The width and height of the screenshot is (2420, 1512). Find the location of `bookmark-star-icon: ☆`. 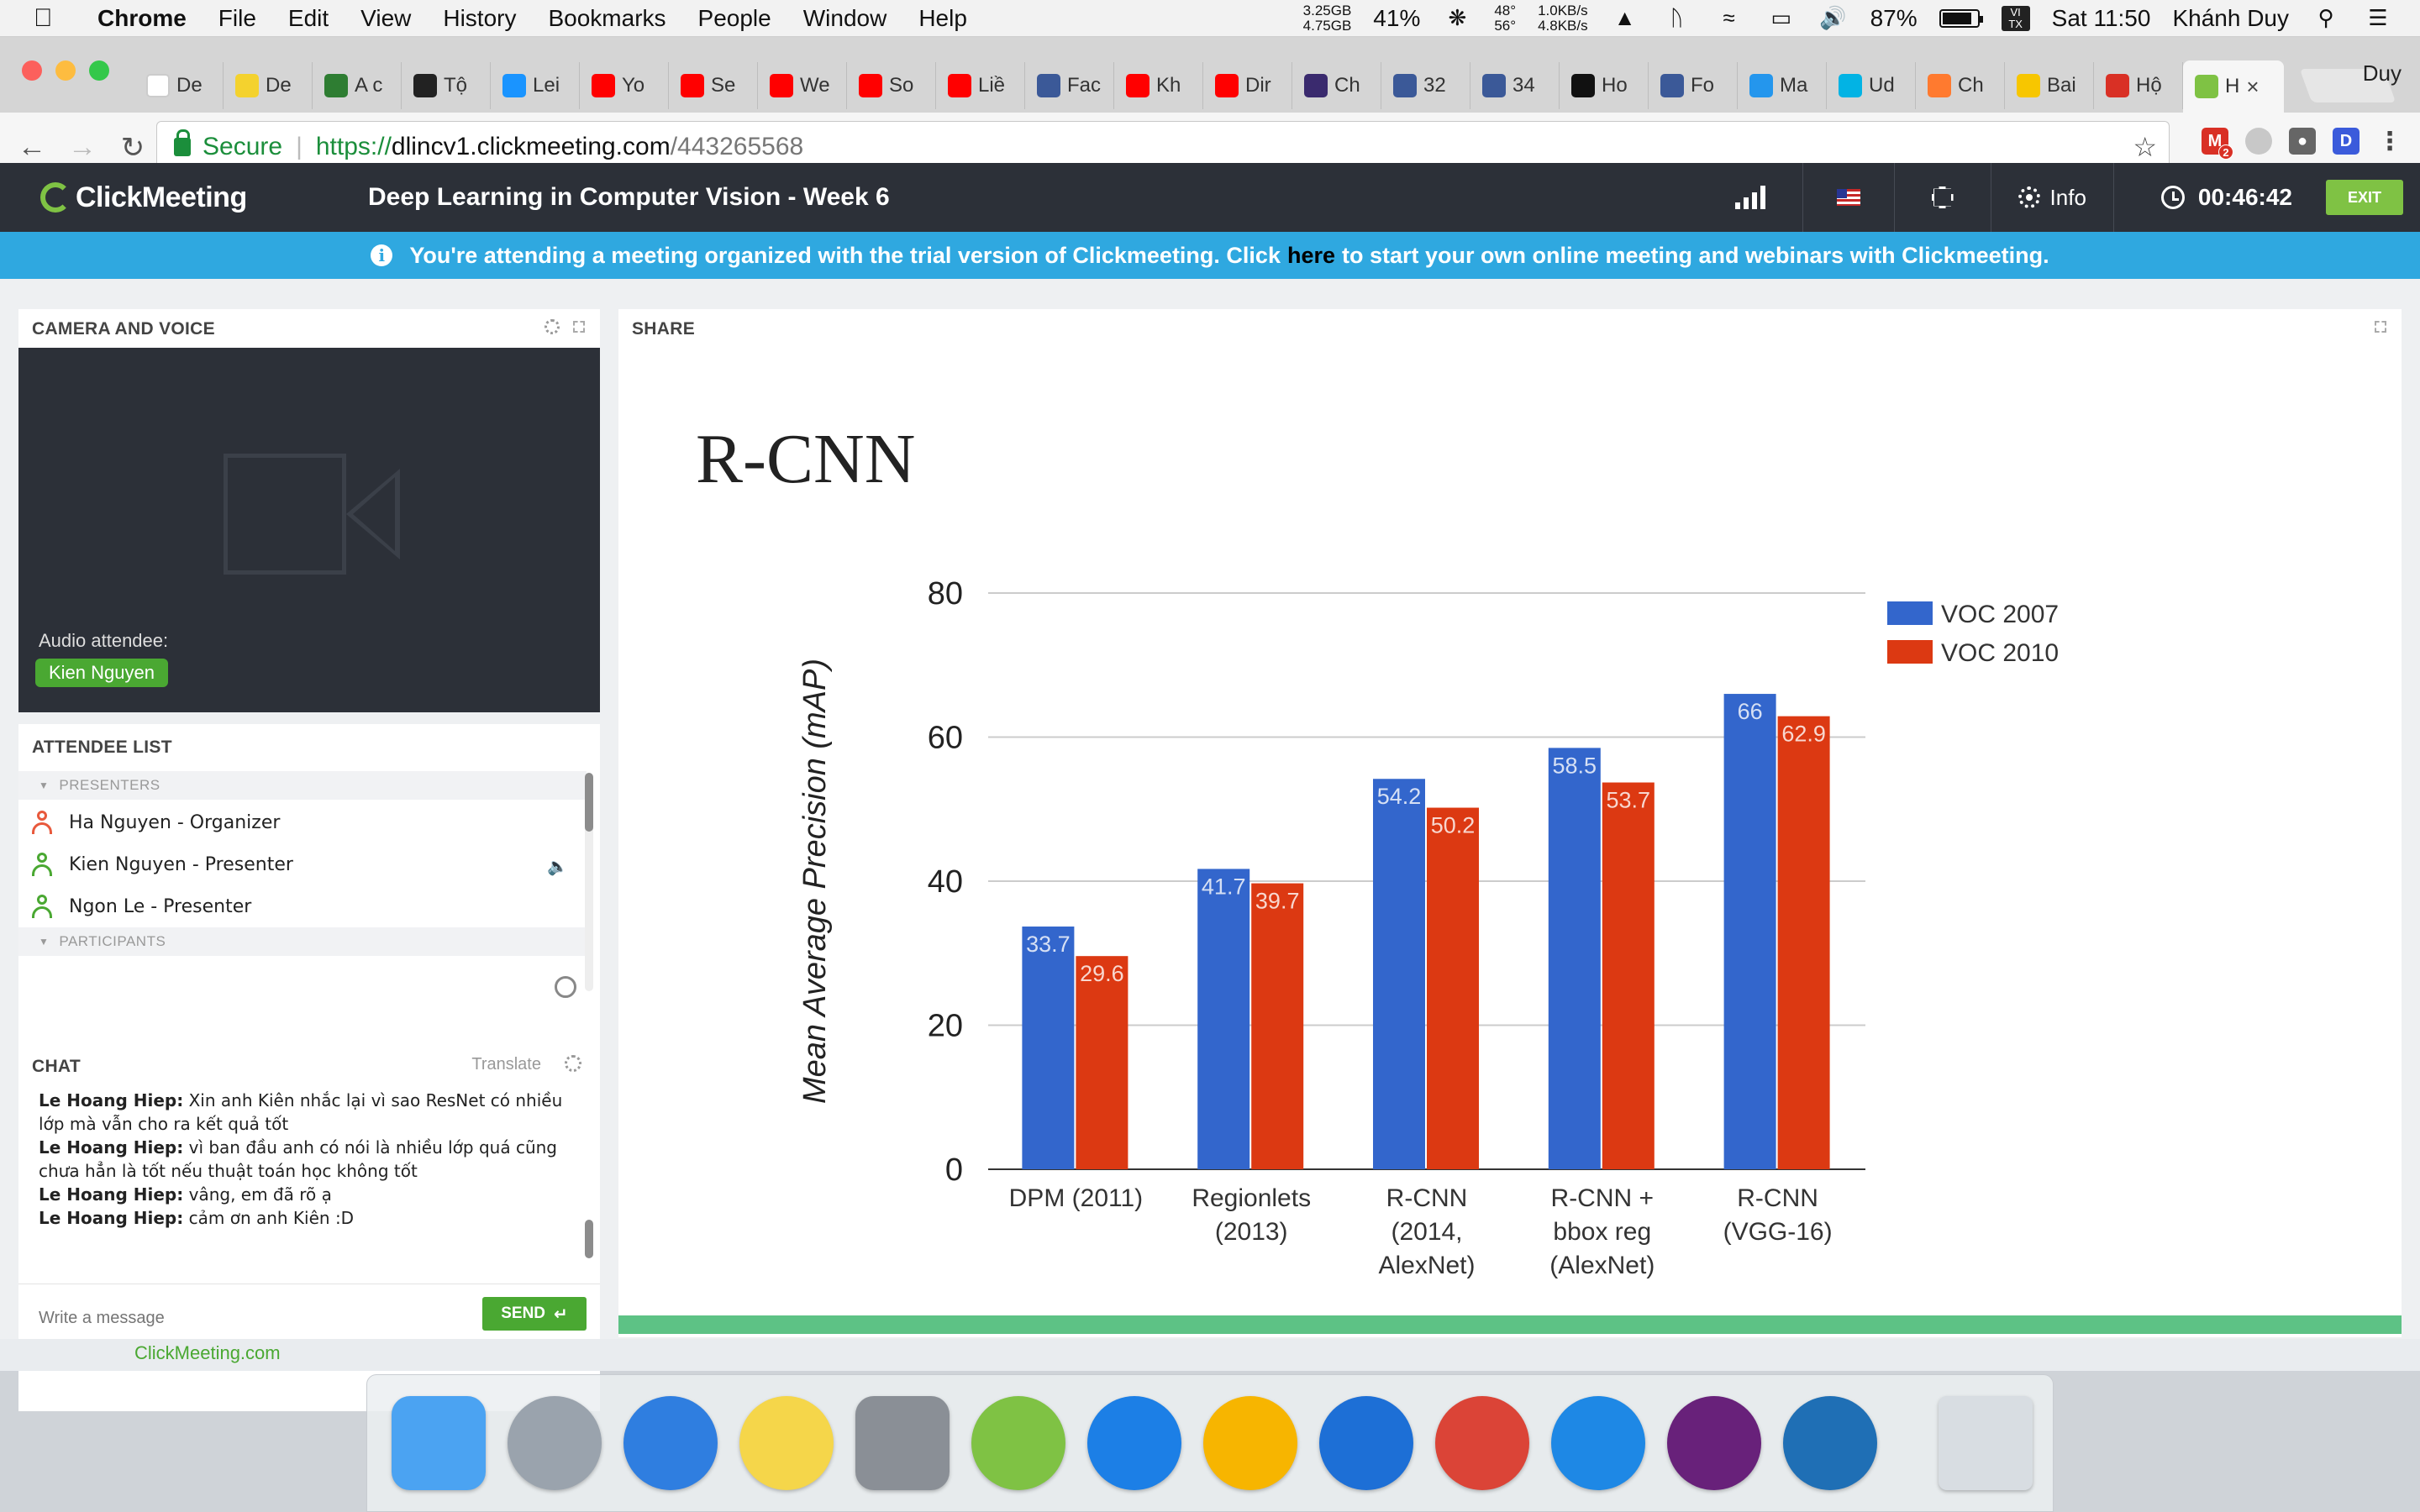

bookmark-star-icon: ☆ is located at coordinates (2145, 147).